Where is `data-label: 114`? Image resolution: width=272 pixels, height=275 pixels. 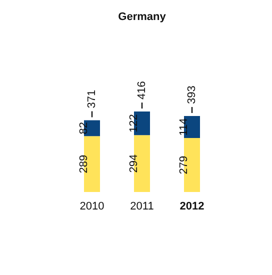
data-label: 114 is located at coordinates (184, 127).